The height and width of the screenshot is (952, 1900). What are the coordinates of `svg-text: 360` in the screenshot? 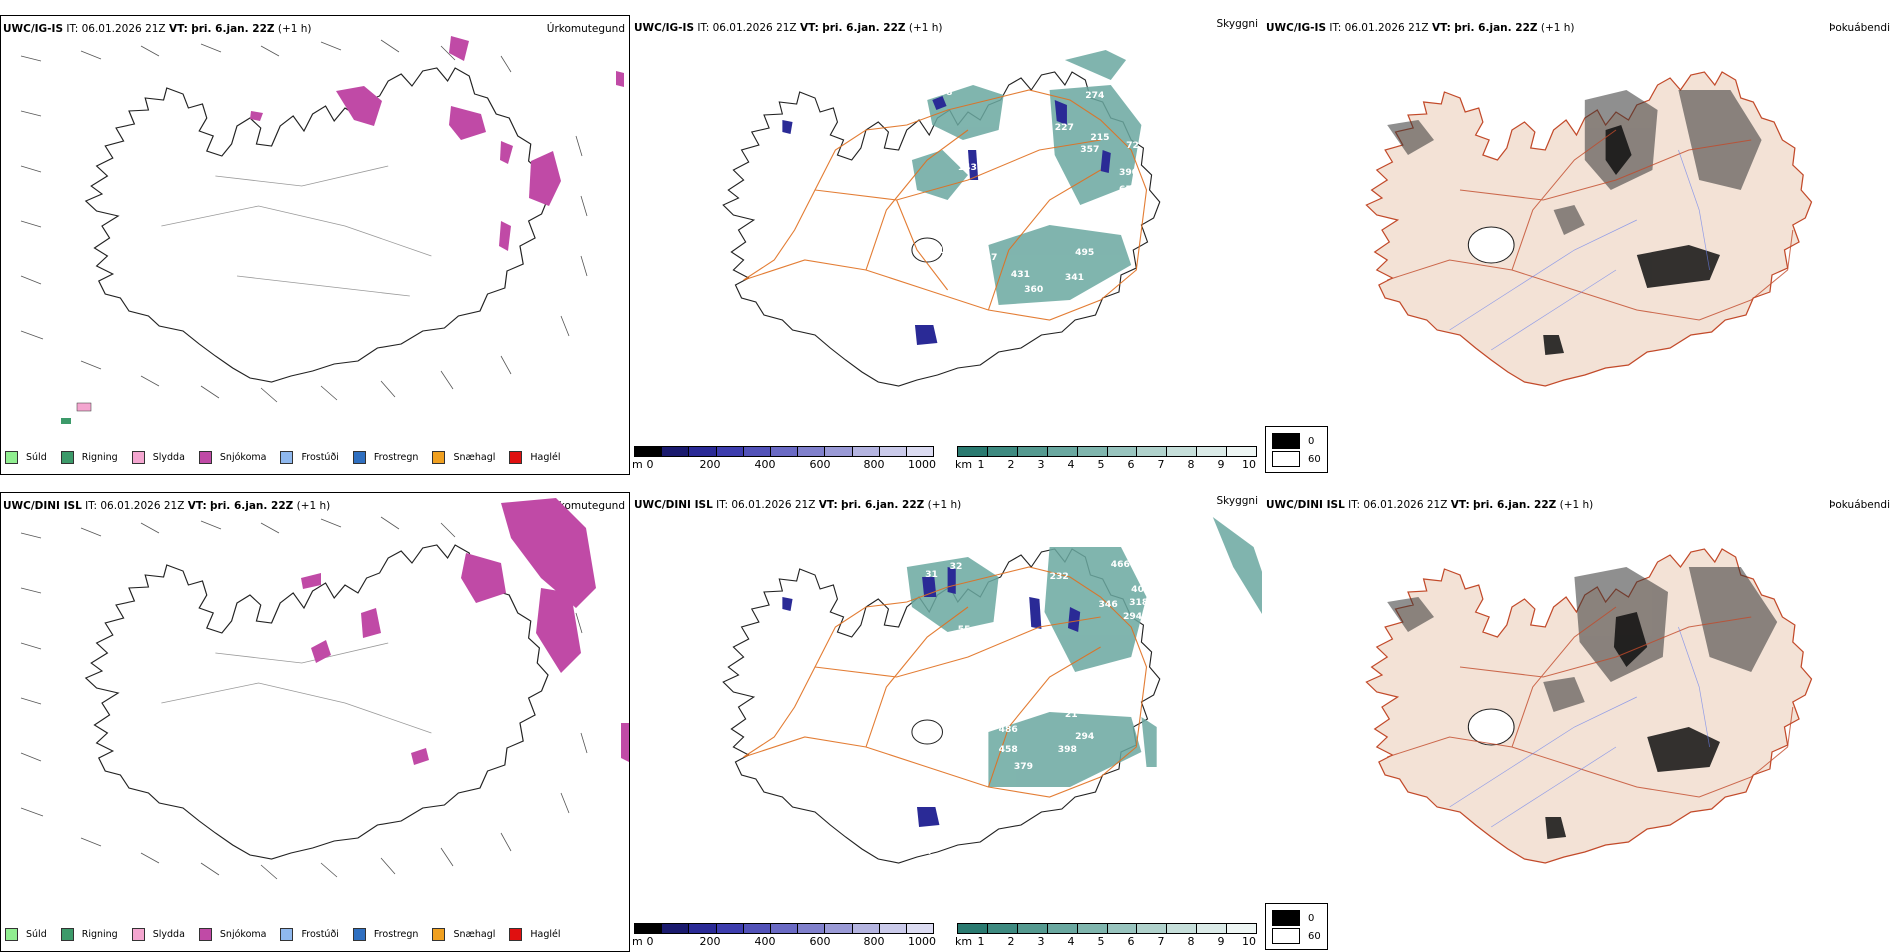 It's located at (1033, 290).